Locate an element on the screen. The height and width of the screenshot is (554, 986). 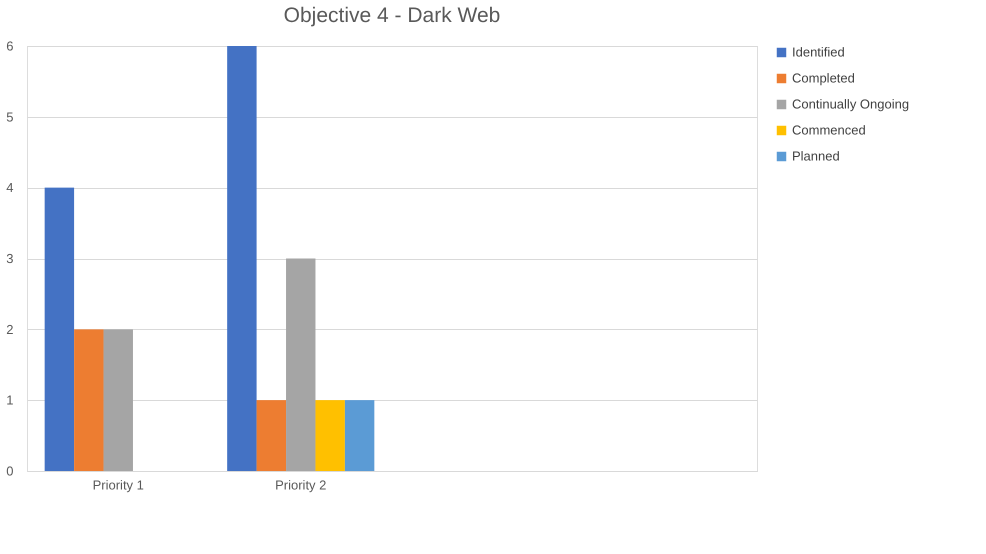
chart-title: Objective 4 - Dark Web is located at coordinates (392, 15).